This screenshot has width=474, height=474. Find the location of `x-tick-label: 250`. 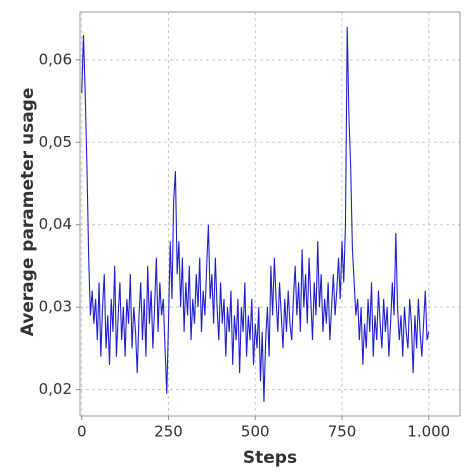

x-tick-label: 250 is located at coordinates (168, 432).